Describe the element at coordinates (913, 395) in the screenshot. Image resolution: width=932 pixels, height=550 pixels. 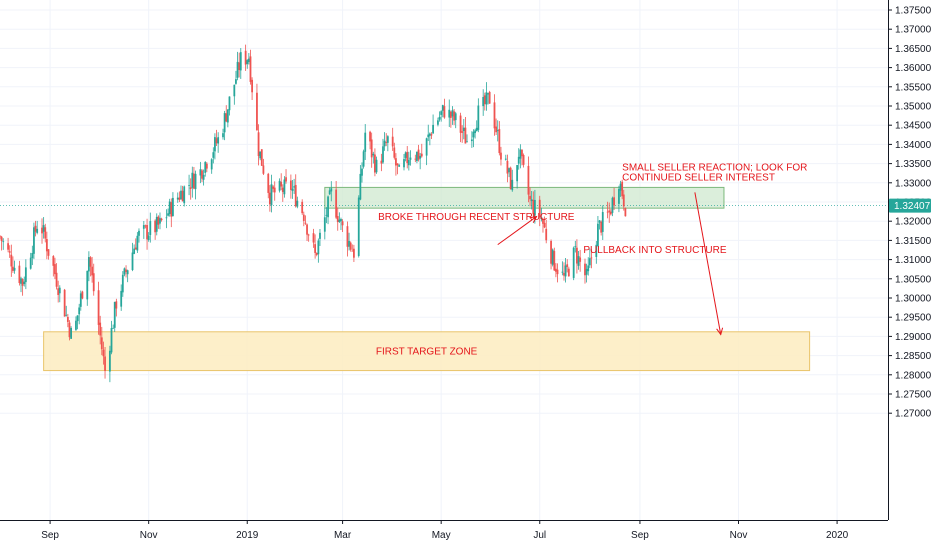
I see `y-tick-label-1: 1.27500` at that location.